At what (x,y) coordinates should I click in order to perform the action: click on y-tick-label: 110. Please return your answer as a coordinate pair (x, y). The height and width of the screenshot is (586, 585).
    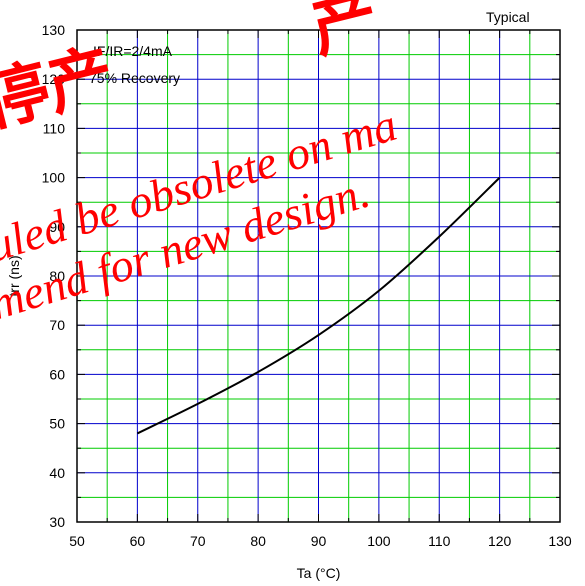
    Looking at the image, I should click on (54, 128).